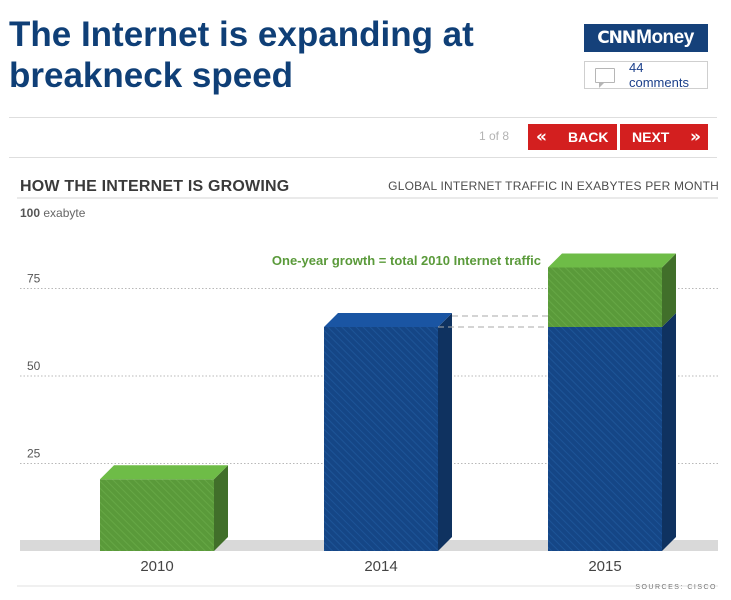 The image size is (731, 600). Describe the element at coordinates (676, 587) in the screenshot. I see `chart-source: SOURCES: CISCO` at that location.